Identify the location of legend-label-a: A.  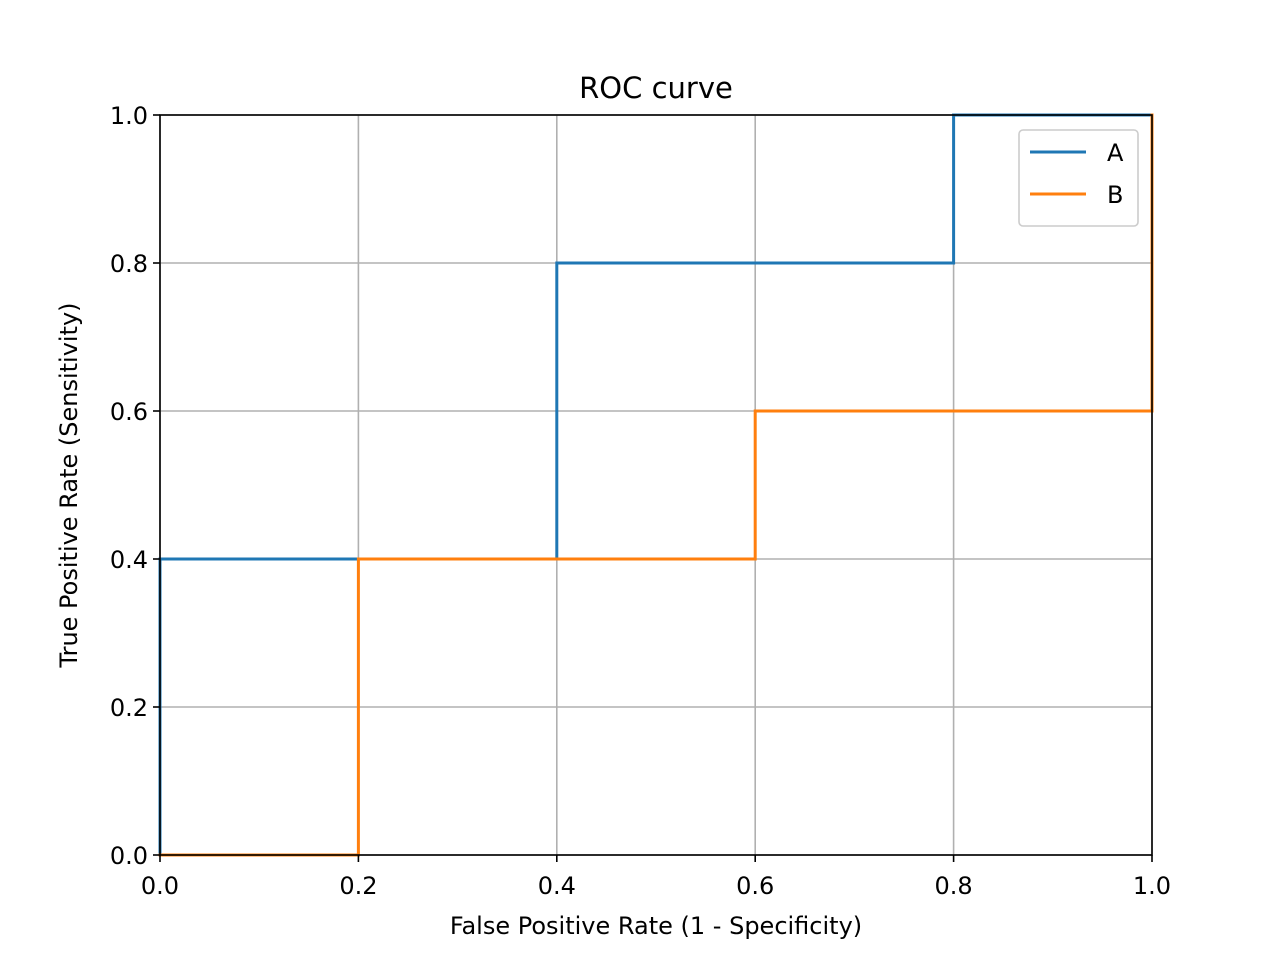
(1115, 153).